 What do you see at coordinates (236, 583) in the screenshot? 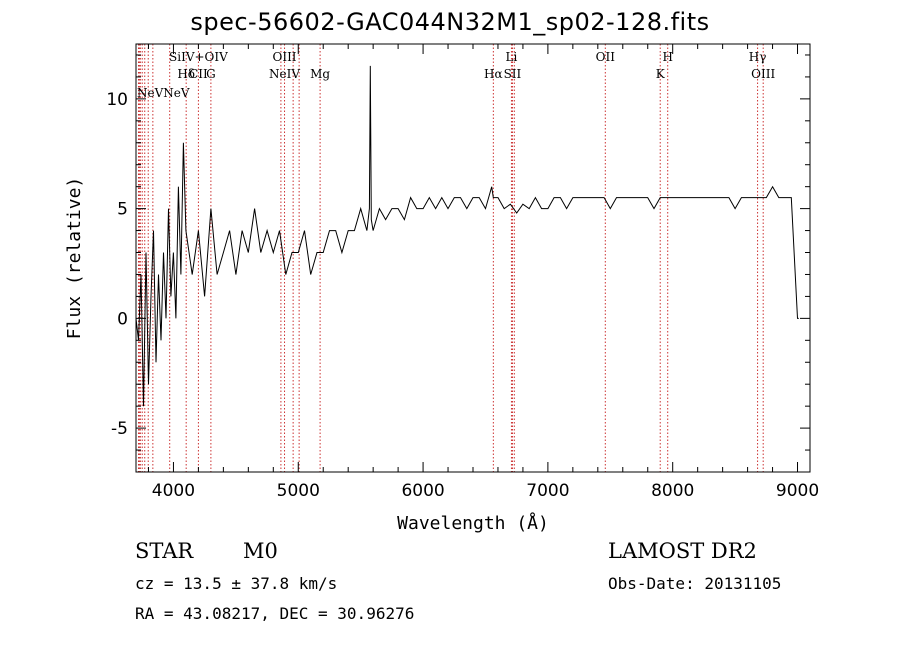
I see `redshift-velocity: cz = 13.5 ± 37.8 km/s` at bounding box center [236, 583].